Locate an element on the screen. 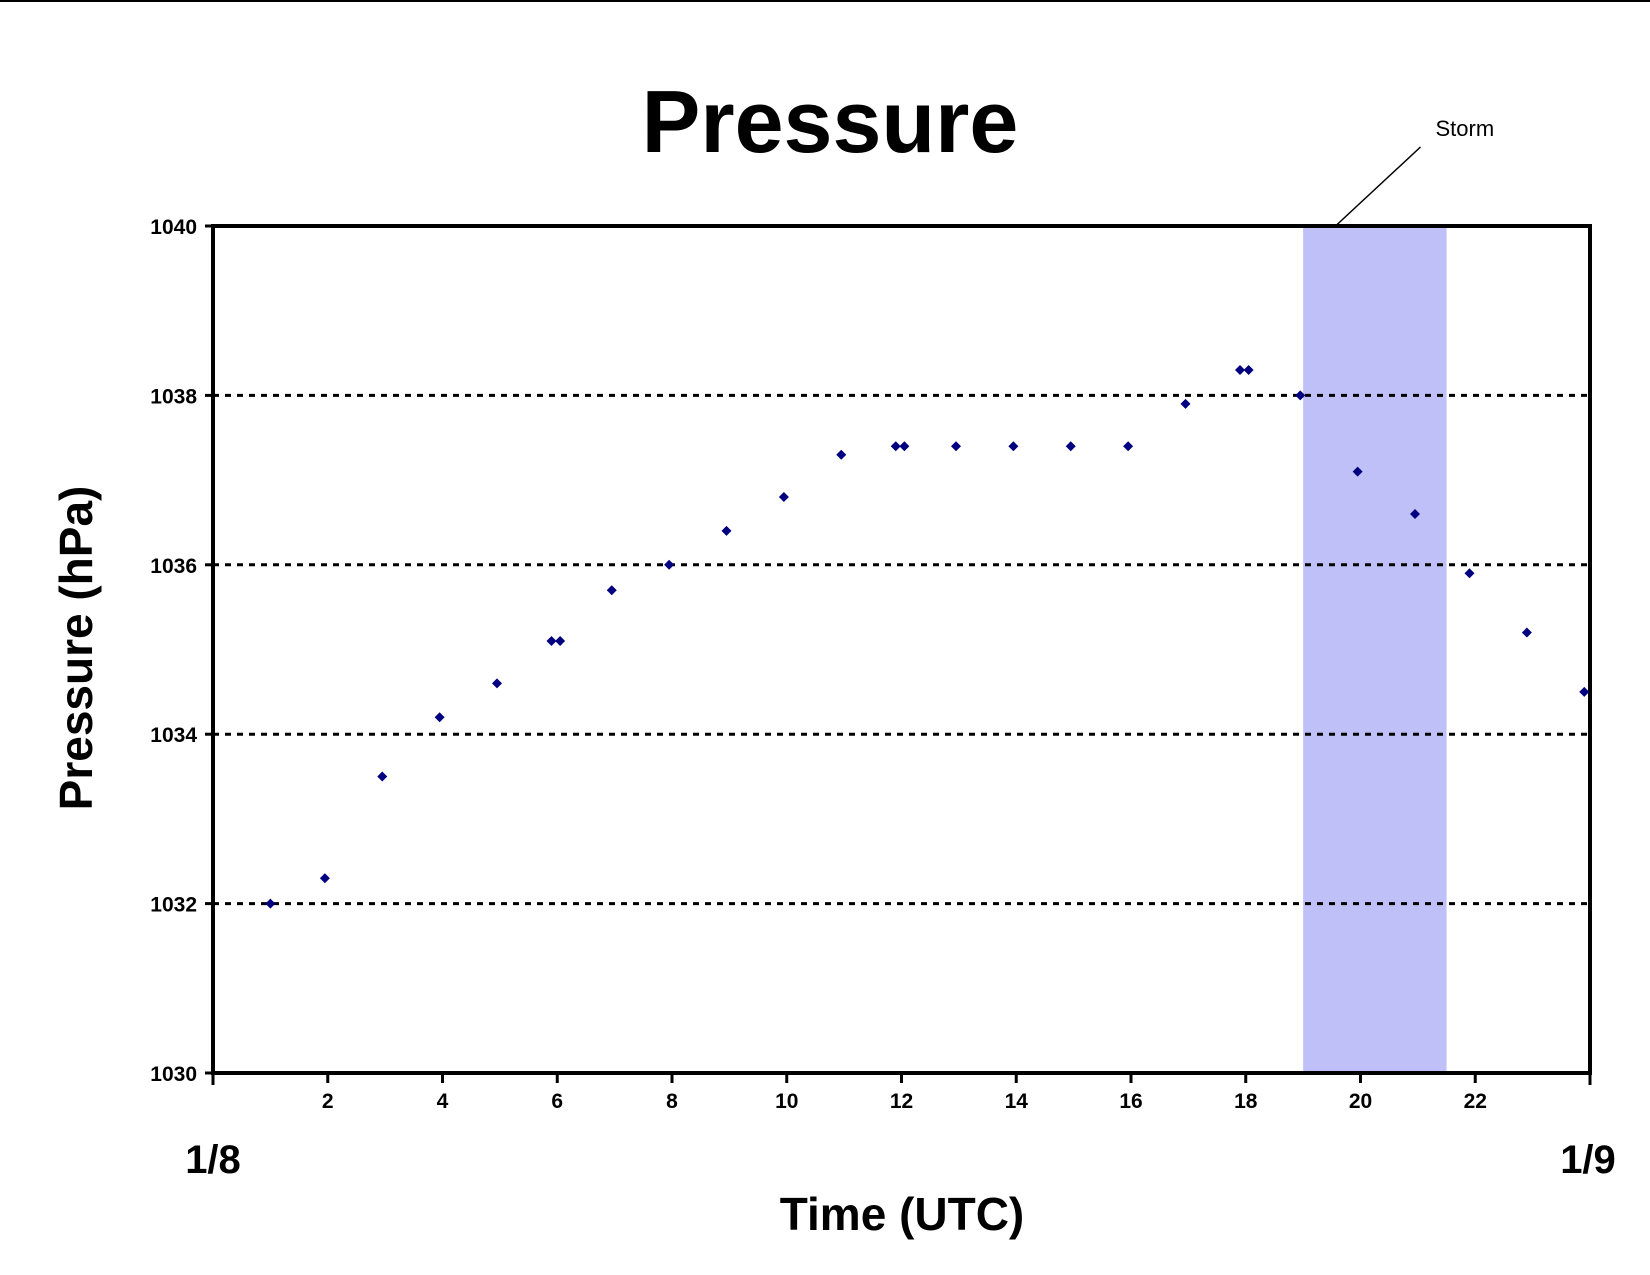 Image resolution: width=1650 pixels, height=1275 pixels. y-tick-label: 1034 is located at coordinates (173, 735).